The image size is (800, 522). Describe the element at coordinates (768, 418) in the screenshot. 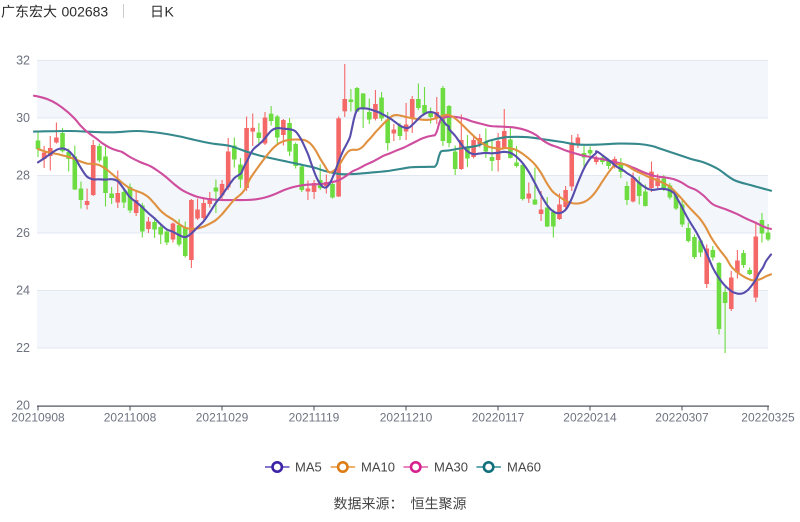

I see `svg-text: 20220325` at that location.